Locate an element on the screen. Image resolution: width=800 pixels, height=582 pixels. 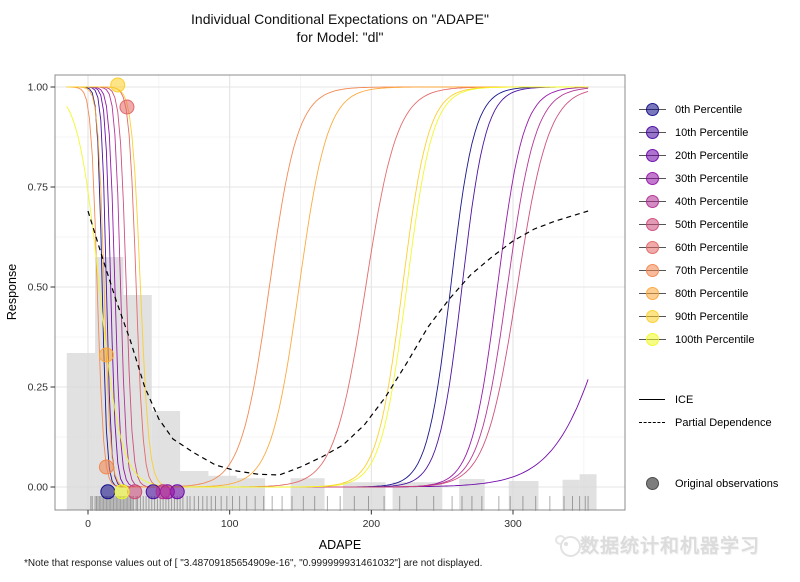
legend-percentile-label: 30th Percentile is located at coordinates (712, 178).